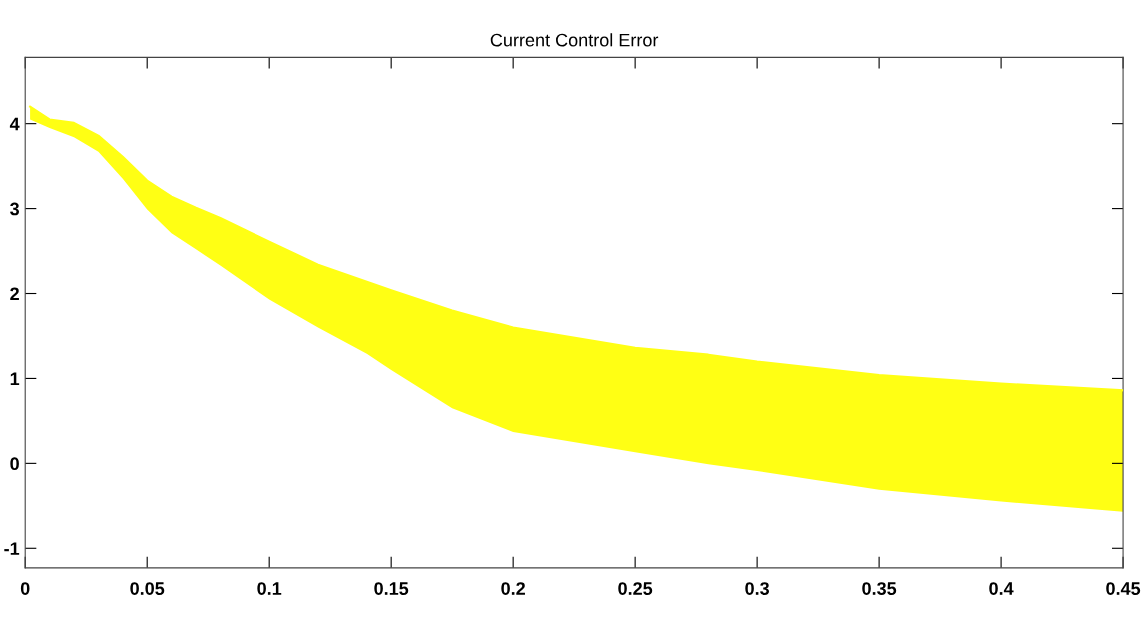  I want to click on x-tick-label: 0.25, so click(635, 588).